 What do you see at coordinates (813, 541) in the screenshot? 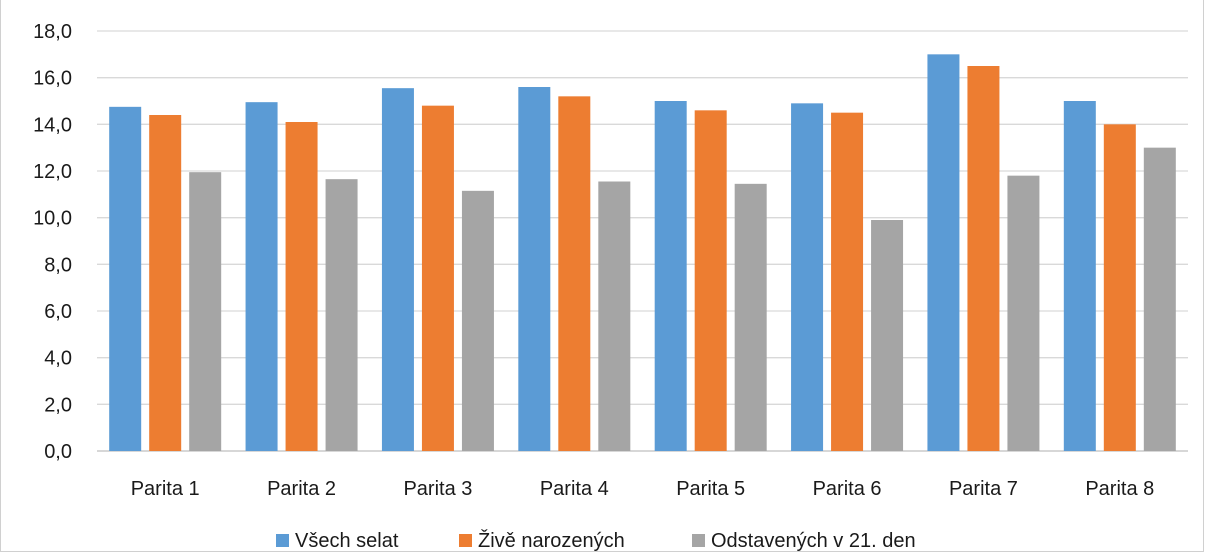
I see `legend-label: Odstavených v 21. den` at bounding box center [813, 541].